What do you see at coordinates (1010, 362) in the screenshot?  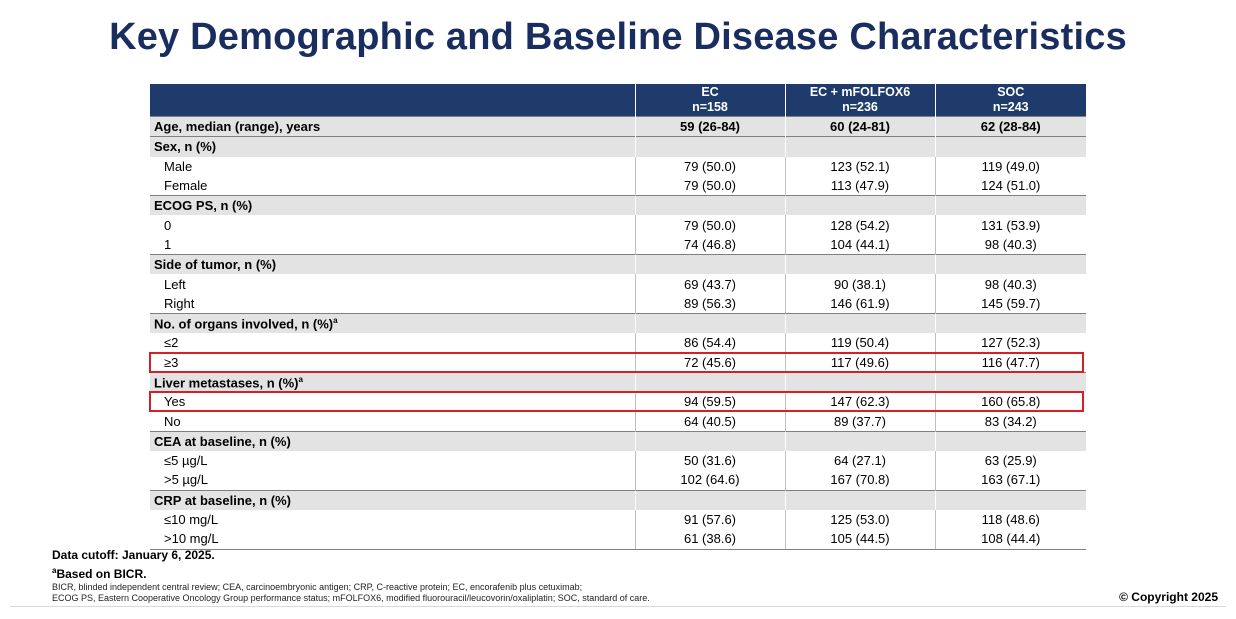 I see `value-cell: 116 (47.7)` at bounding box center [1010, 362].